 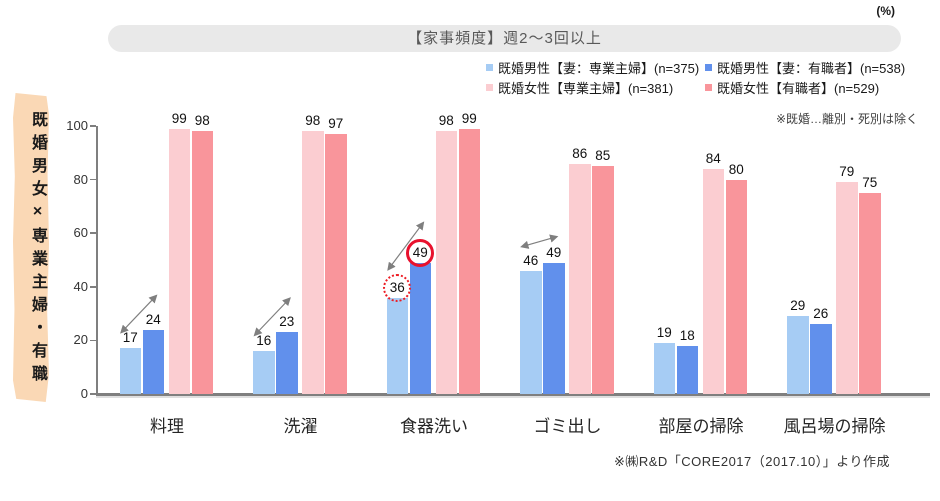 I want to click on y-axis-tick-label: 100, so click(x=77, y=125).